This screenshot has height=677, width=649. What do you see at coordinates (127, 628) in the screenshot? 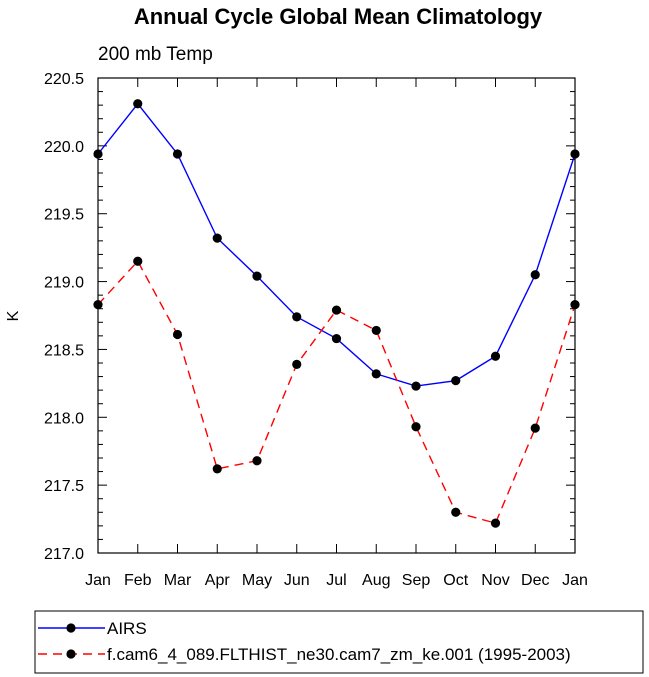
I see `legend-label-1: AIRS` at bounding box center [127, 628].